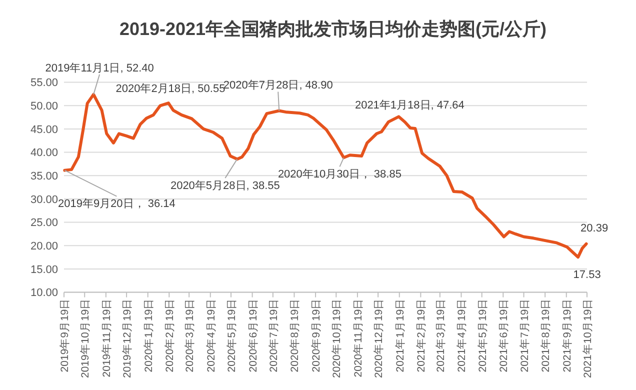 This screenshot has width=636, height=390. Describe the element at coordinates (274, 335) in the screenshot. I see `x-tick-label: 2020年7月19日` at that location.